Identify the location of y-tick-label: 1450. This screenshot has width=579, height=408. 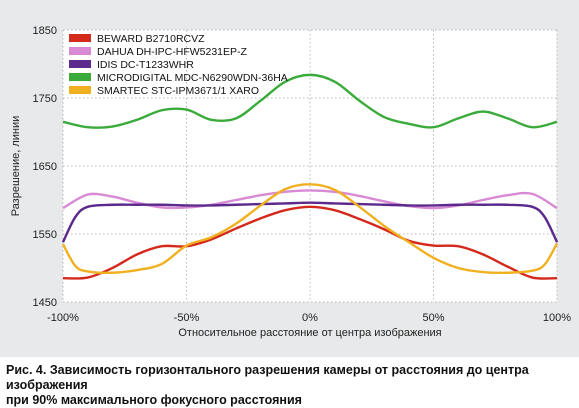
(45, 303).